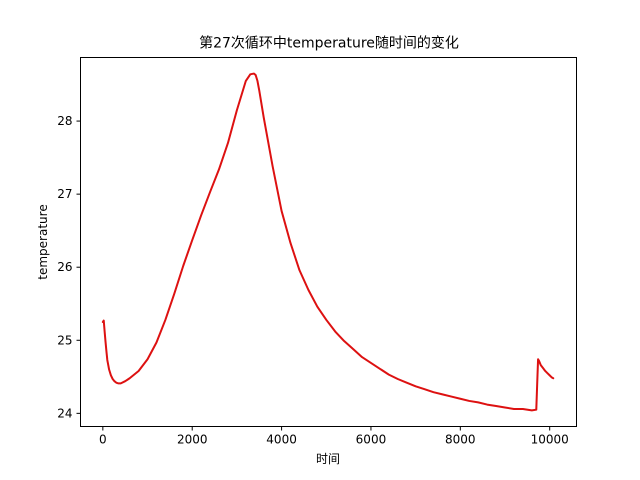  I want to click on y-tick-label: 28, so click(64, 121).